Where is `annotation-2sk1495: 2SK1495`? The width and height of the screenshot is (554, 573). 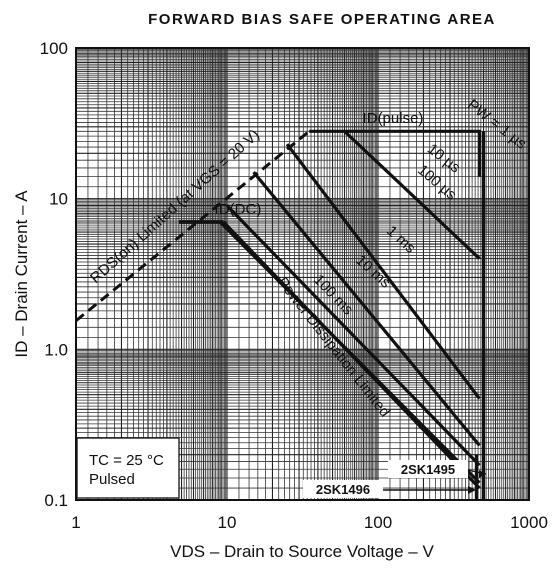
annotation-2sk1495: 2SK1495 is located at coordinates (428, 469).